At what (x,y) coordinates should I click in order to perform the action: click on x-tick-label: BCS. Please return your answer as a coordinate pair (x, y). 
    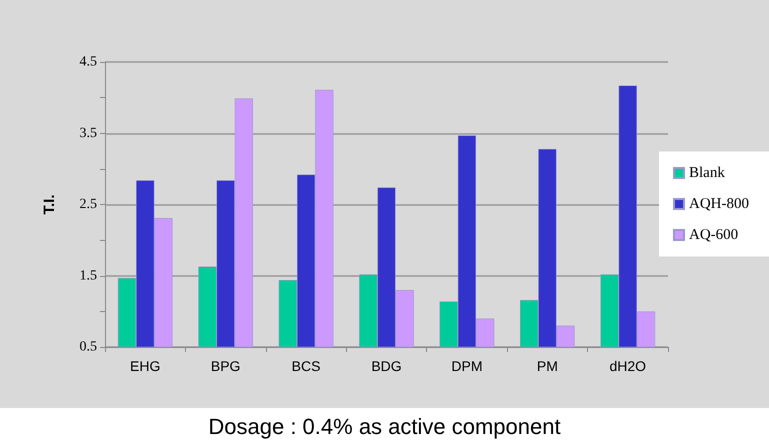
    Looking at the image, I should click on (306, 366).